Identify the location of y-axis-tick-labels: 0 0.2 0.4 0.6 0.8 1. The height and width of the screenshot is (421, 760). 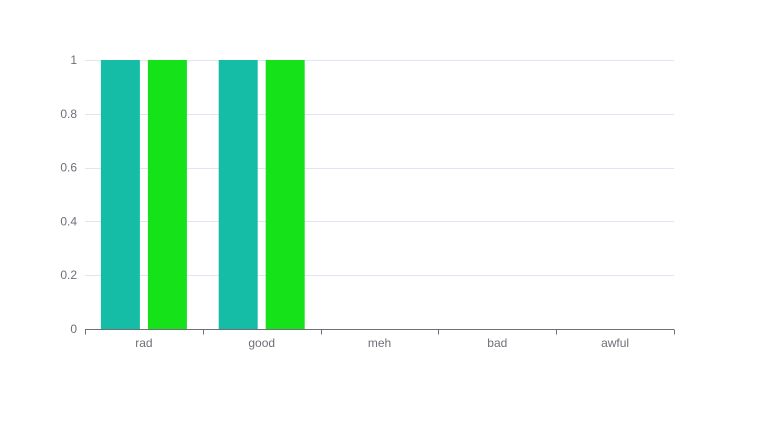
(68, 194).